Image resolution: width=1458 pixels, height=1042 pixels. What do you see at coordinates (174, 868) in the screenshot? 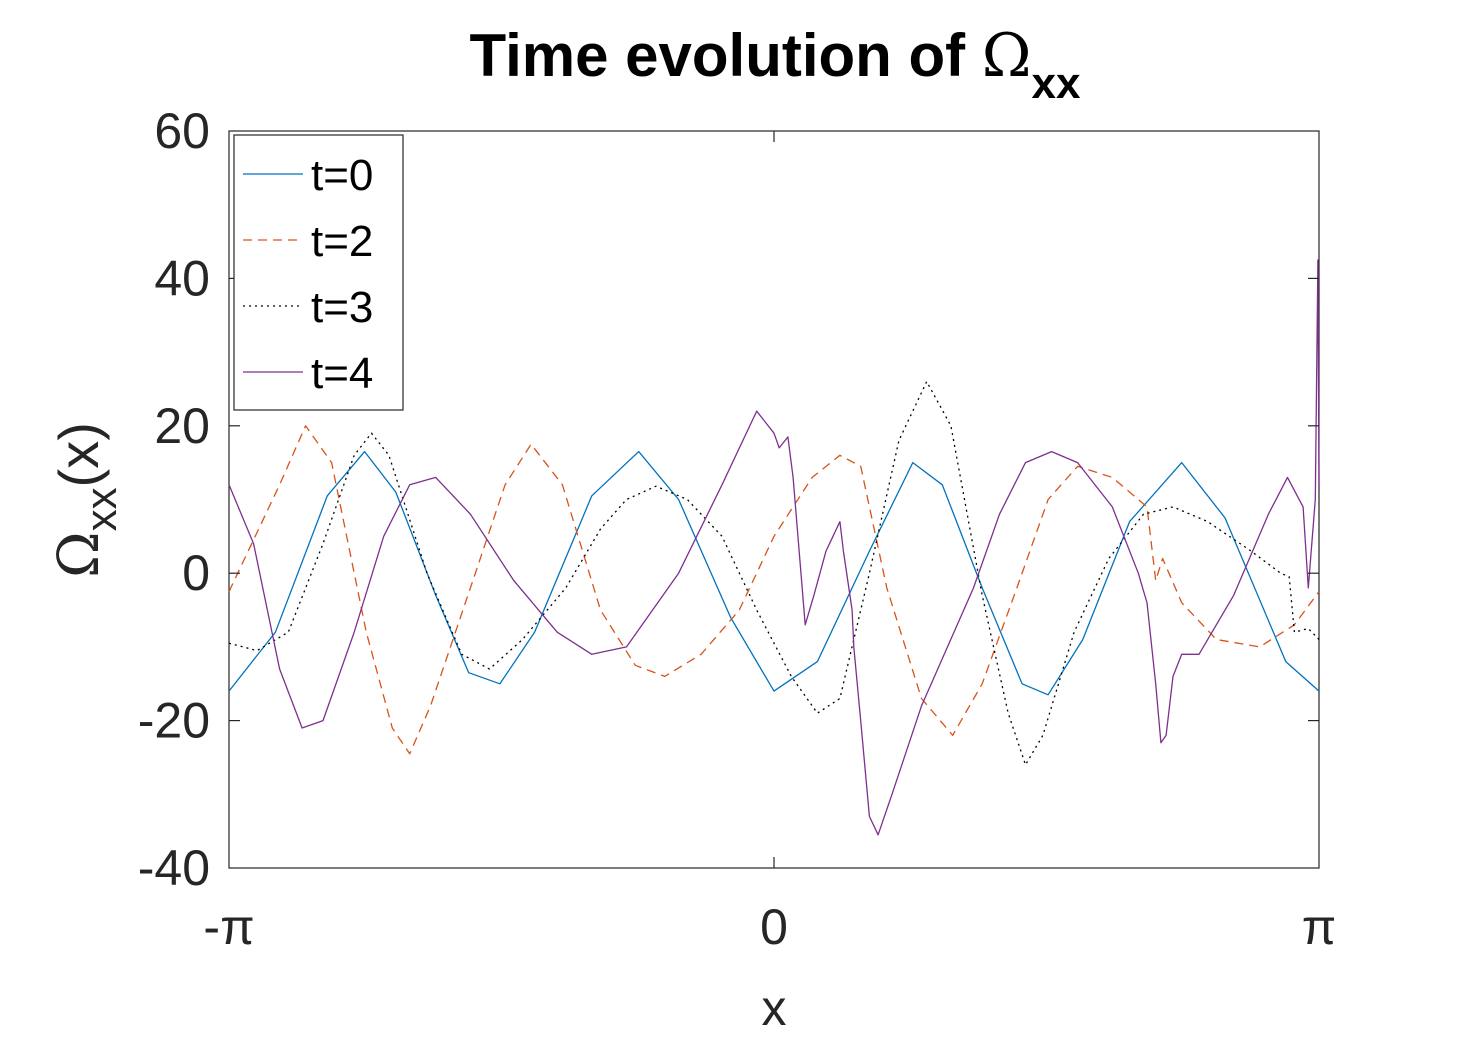
I see `y-tick-label-0: -40` at bounding box center [174, 868].